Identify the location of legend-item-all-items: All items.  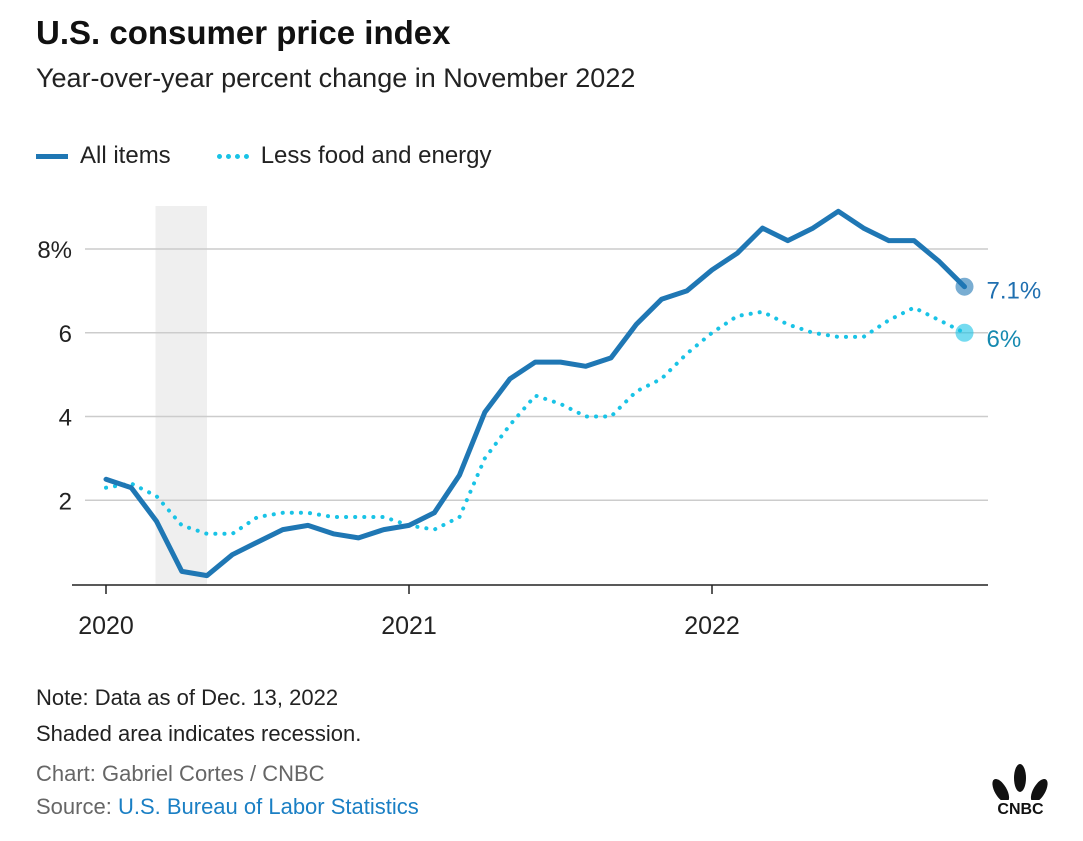
(103, 156).